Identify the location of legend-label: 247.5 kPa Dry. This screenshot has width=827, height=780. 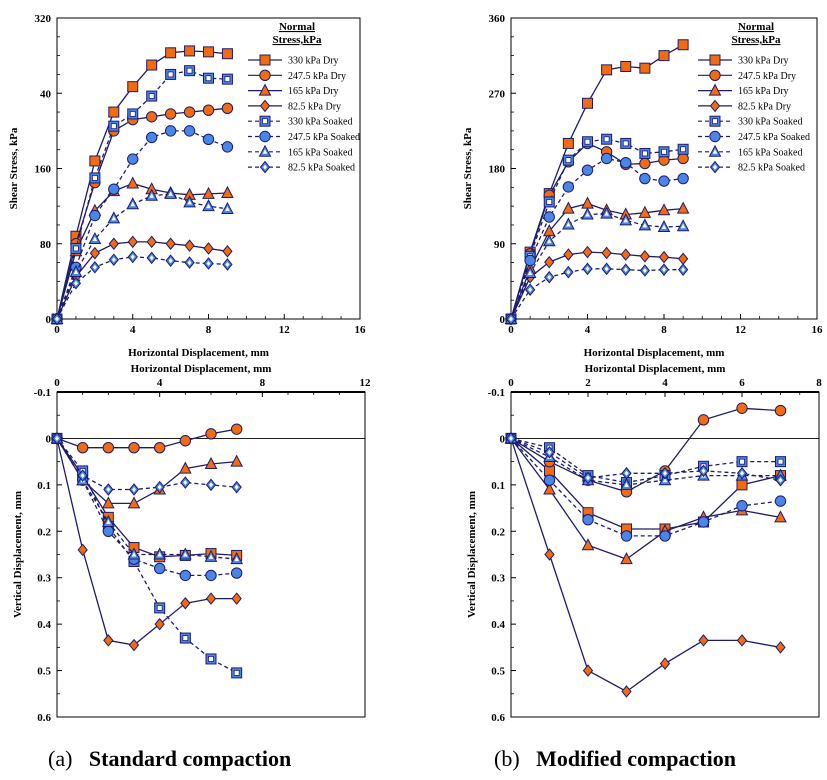
(317, 76).